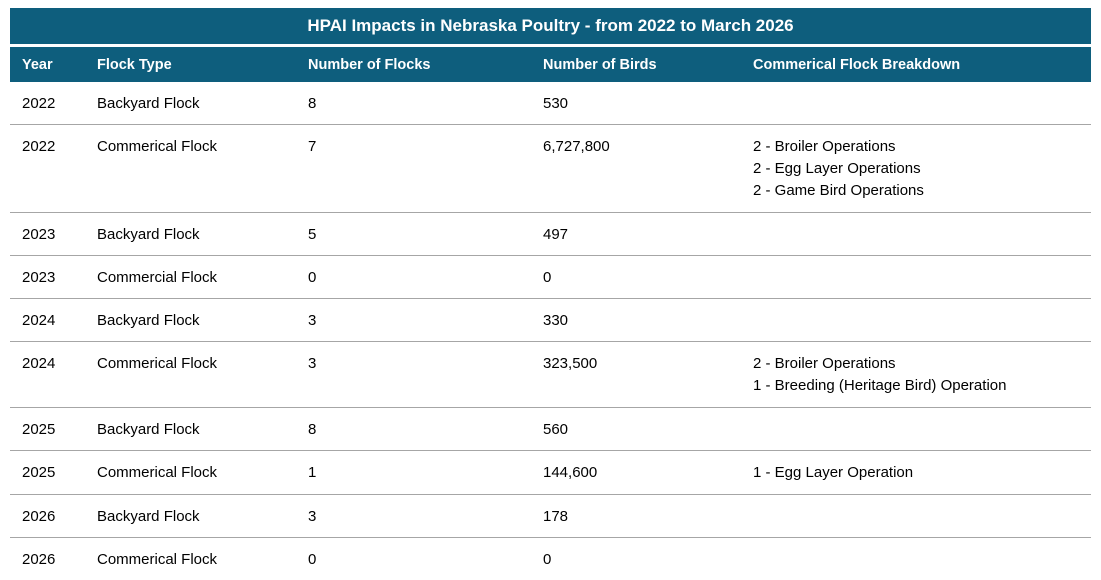 Image resolution: width=1101 pixels, height=580 pixels. I want to click on table-row: 2023 Commercial Flock 0 0, so click(550, 277).